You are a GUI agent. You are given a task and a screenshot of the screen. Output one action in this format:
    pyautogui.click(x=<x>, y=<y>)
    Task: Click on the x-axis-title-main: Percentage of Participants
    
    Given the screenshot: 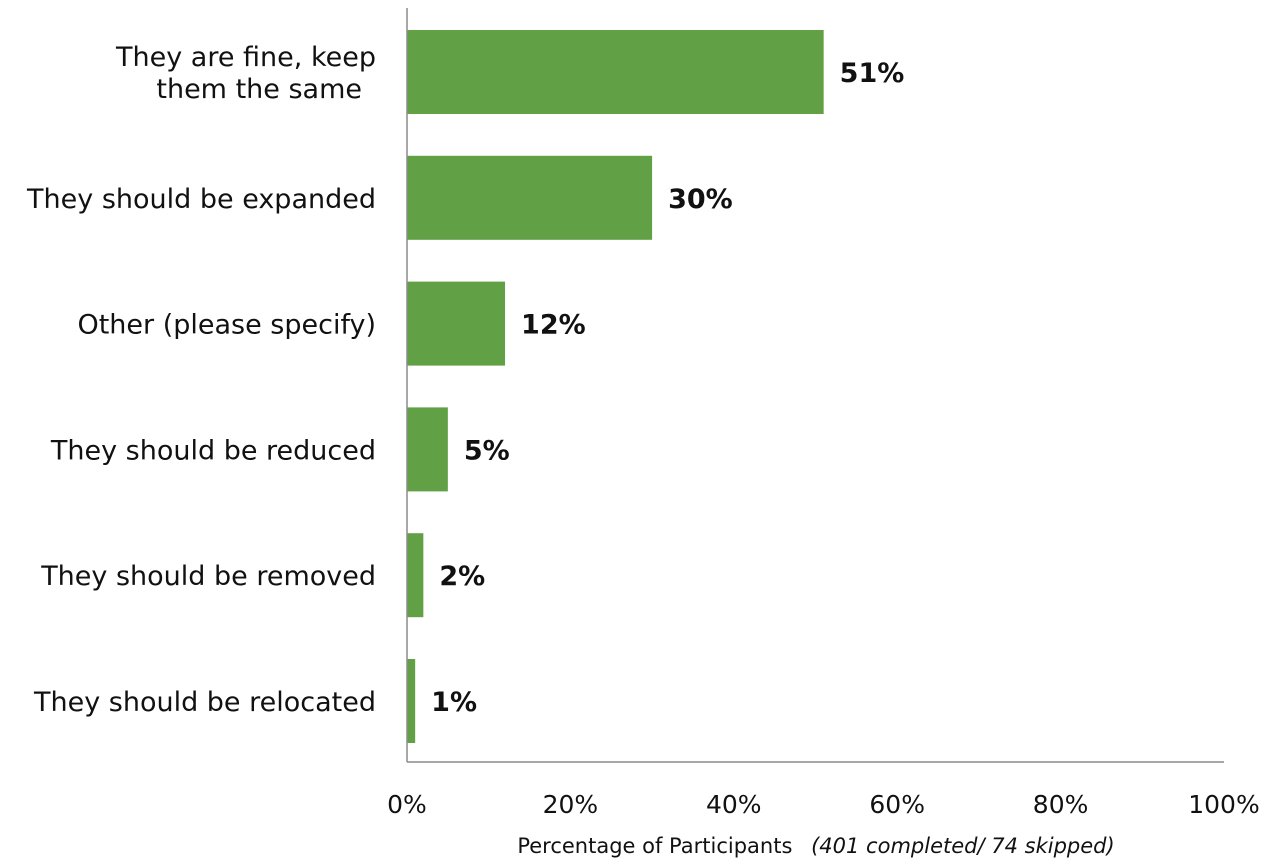 What is the action you would take?
    pyautogui.click(x=654, y=846)
    